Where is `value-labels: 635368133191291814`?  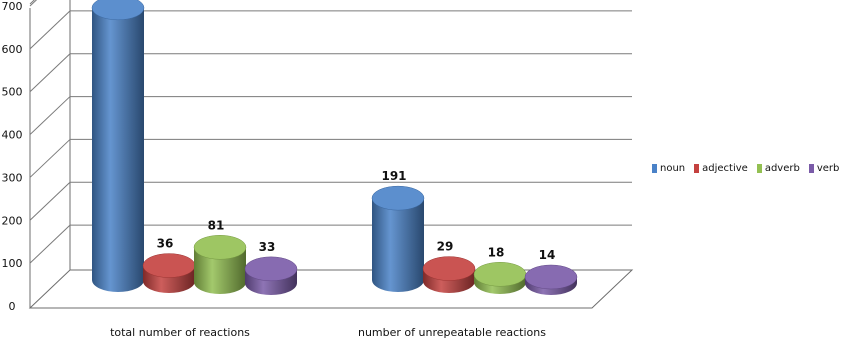
value-labels: 635368133191291814 is located at coordinates (356, 215).